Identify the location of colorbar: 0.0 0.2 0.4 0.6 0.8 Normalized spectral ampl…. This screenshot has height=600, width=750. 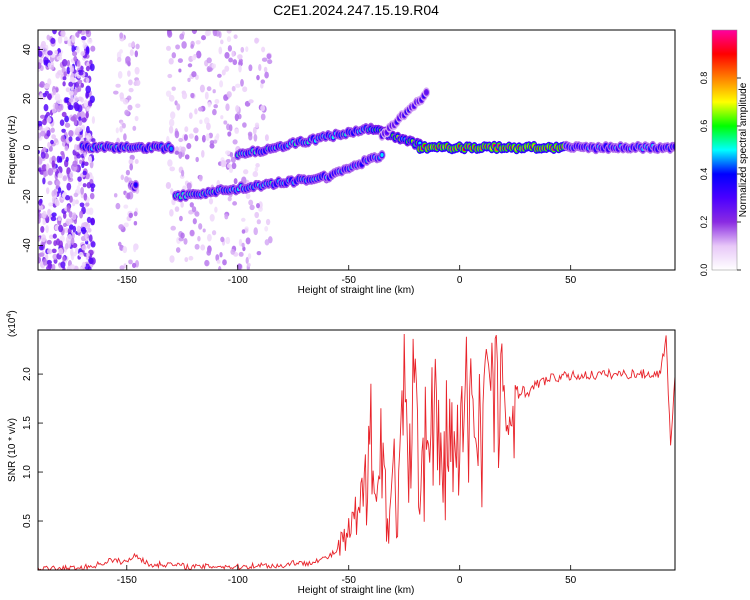
(724, 153).